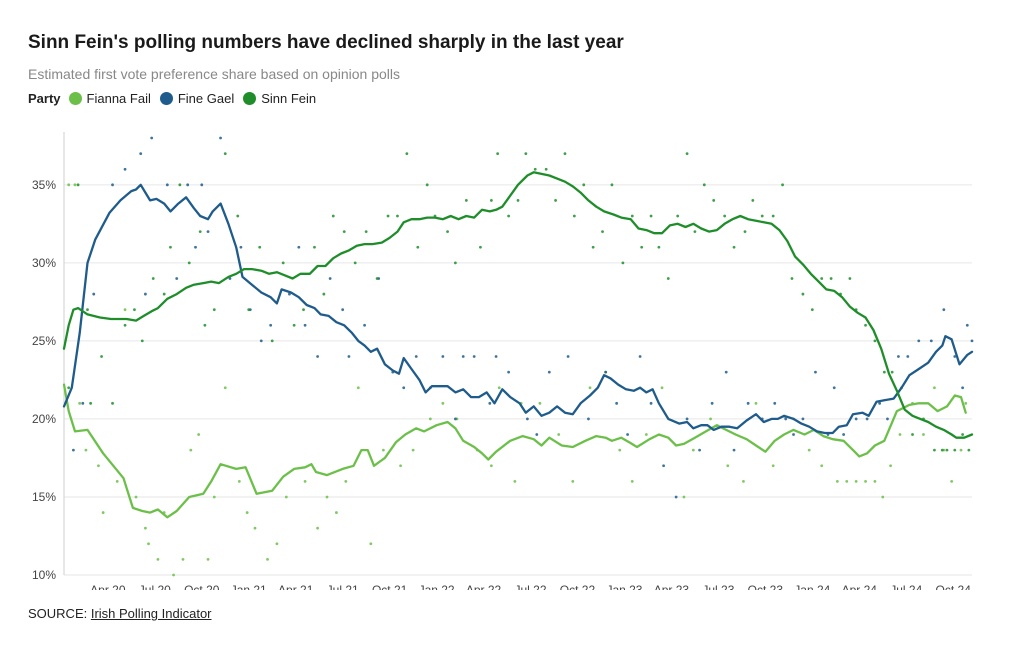 The height and width of the screenshot is (650, 1020). Describe the element at coordinates (151, 613) in the screenshot. I see `source-link: Irish Polling Indicator` at that location.